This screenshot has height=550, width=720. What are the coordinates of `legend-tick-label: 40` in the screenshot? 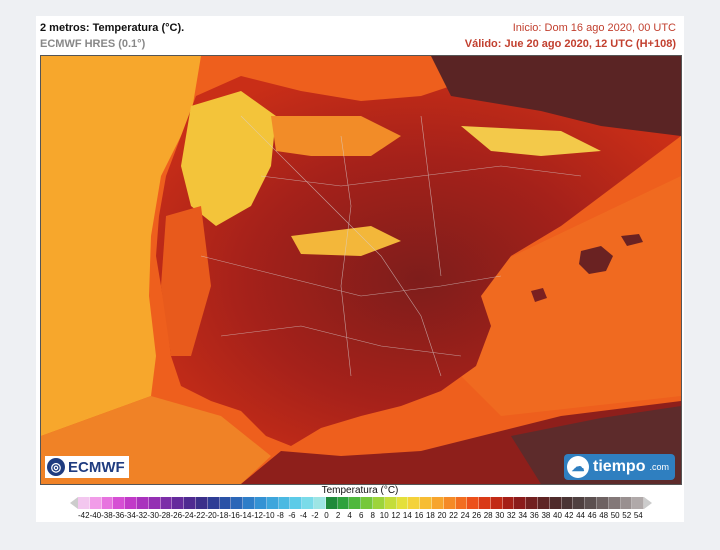 It's located at (557, 515).